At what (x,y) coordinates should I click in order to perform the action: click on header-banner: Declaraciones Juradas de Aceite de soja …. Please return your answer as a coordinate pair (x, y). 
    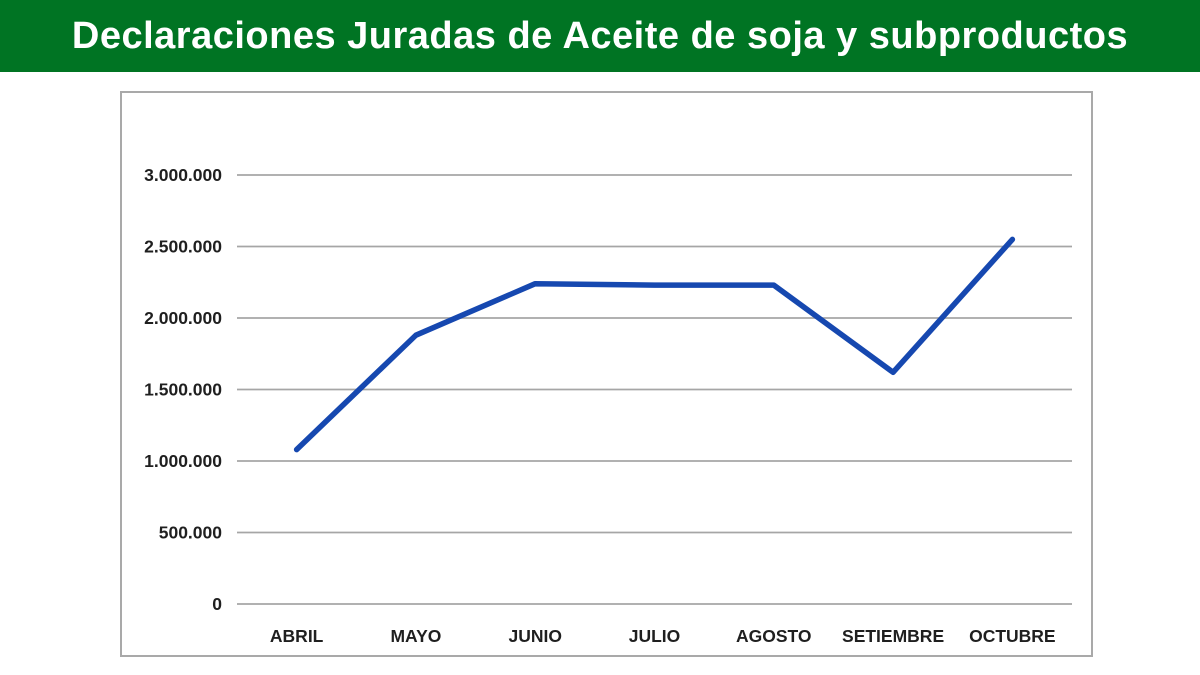
    Looking at the image, I should click on (600, 36).